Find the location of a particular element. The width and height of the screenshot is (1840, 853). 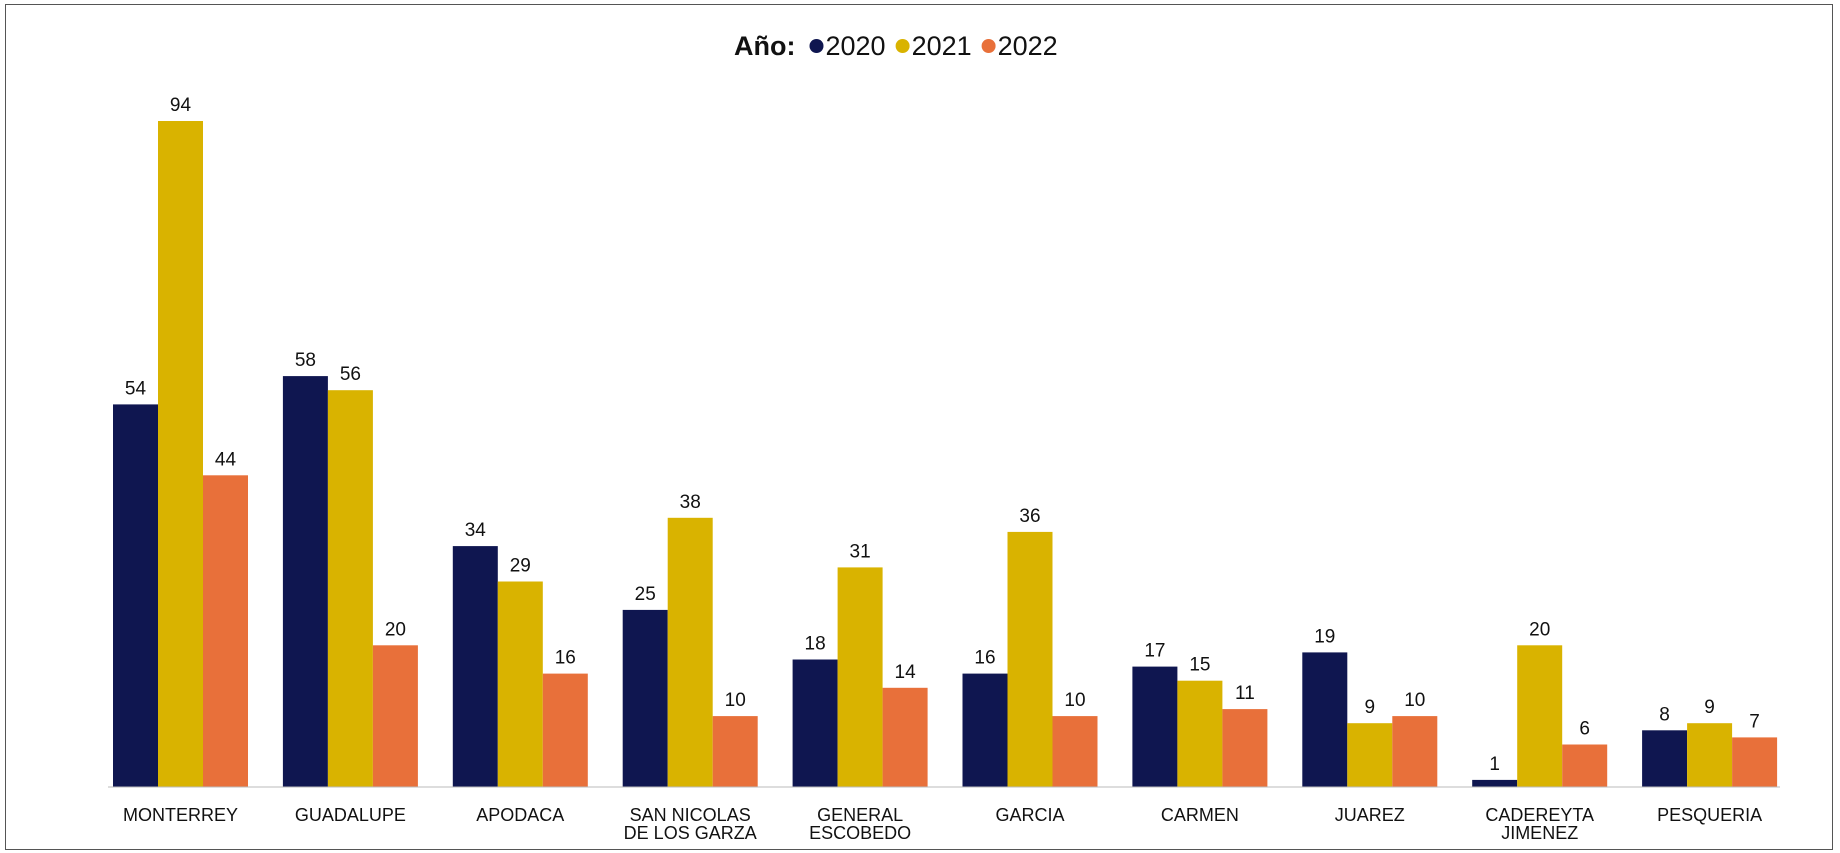

category-label-0: MONTERREY is located at coordinates (180, 815).